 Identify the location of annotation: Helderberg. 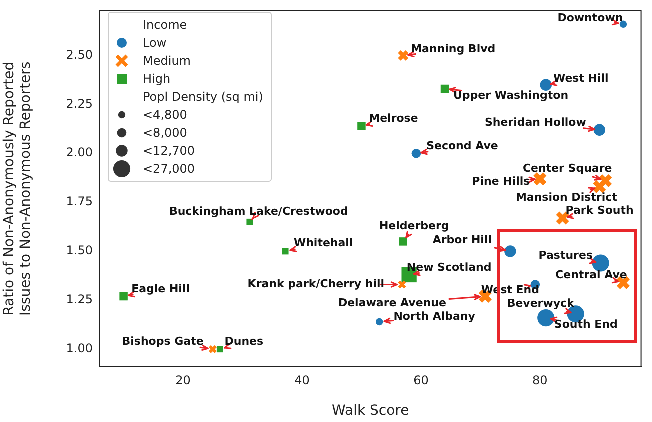
(414, 226).